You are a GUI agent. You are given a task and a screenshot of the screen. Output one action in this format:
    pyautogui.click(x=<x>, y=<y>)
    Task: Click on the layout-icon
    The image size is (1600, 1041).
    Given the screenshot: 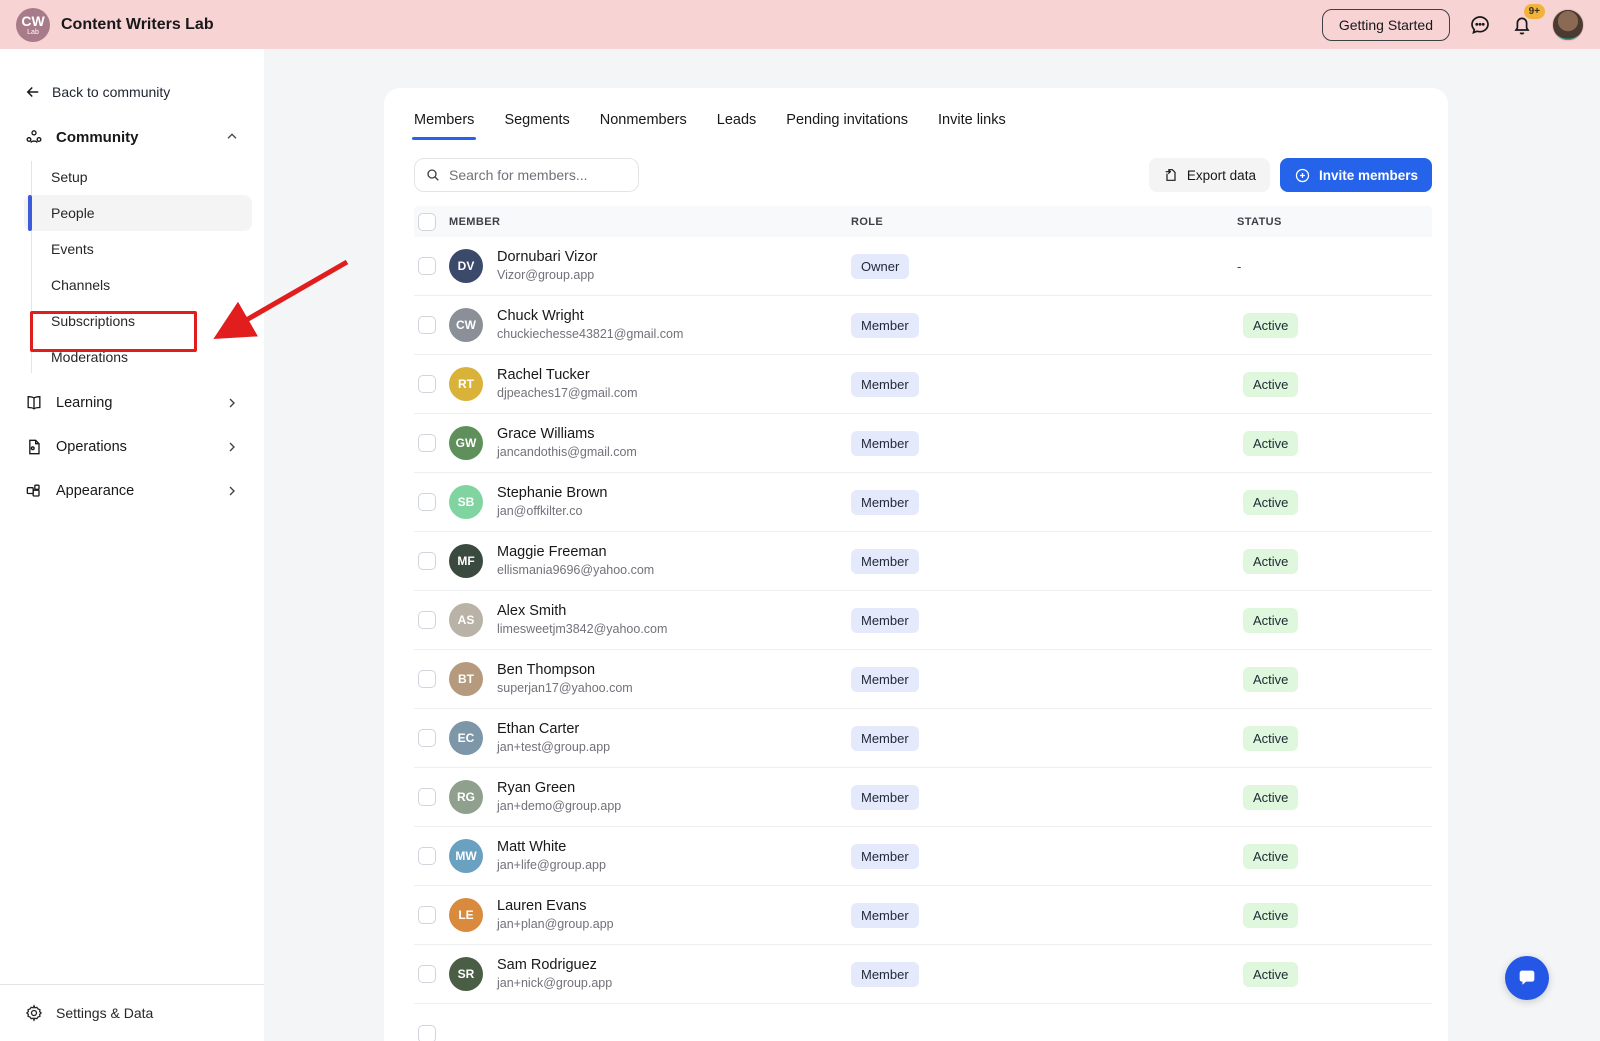 What is the action you would take?
    pyautogui.click(x=34, y=491)
    